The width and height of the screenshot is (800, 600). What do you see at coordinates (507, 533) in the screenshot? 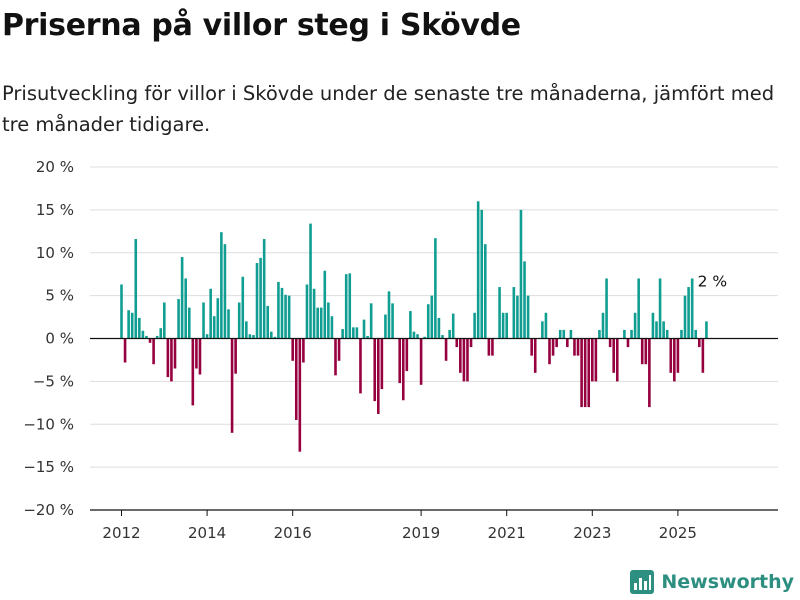
I see `x-tick-label: 2021` at bounding box center [507, 533].